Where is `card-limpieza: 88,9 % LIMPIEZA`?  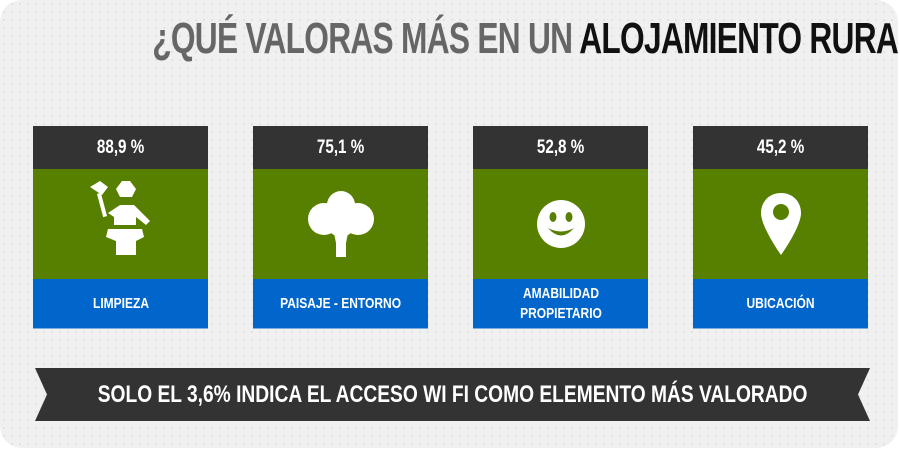
card-limpieza: 88,9 % LIMPIEZA is located at coordinates (120, 227).